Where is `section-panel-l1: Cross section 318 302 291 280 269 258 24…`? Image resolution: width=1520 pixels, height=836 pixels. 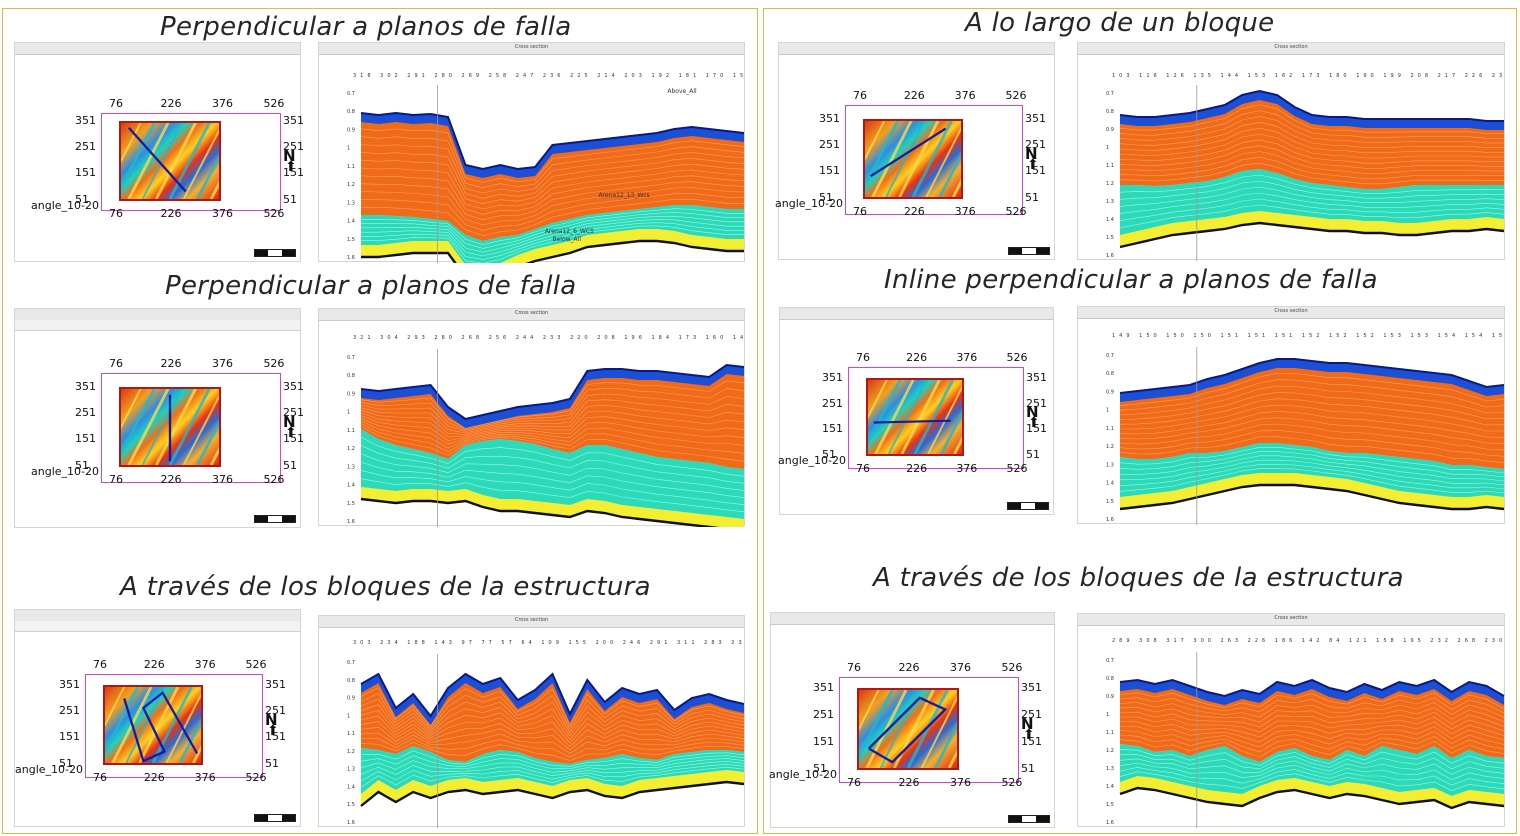 section-panel-l1: Cross section 318 302 291 280 269 258 24… is located at coordinates (532, 152).